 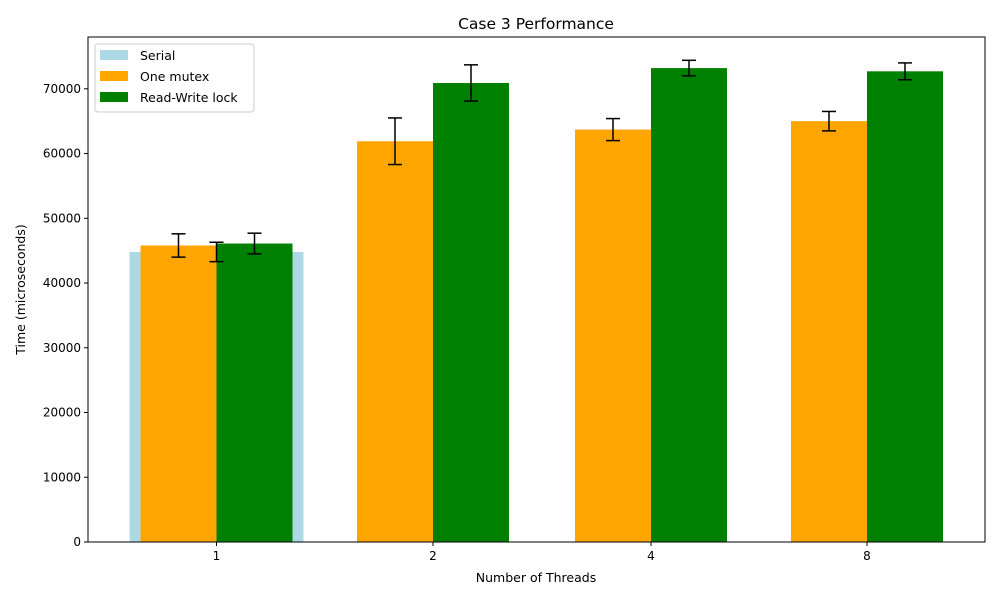 What do you see at coordinates (20, 289) in the screenshot?
I see `y-axis-label: Time (microseconds)` at bounding box center [20, 289].